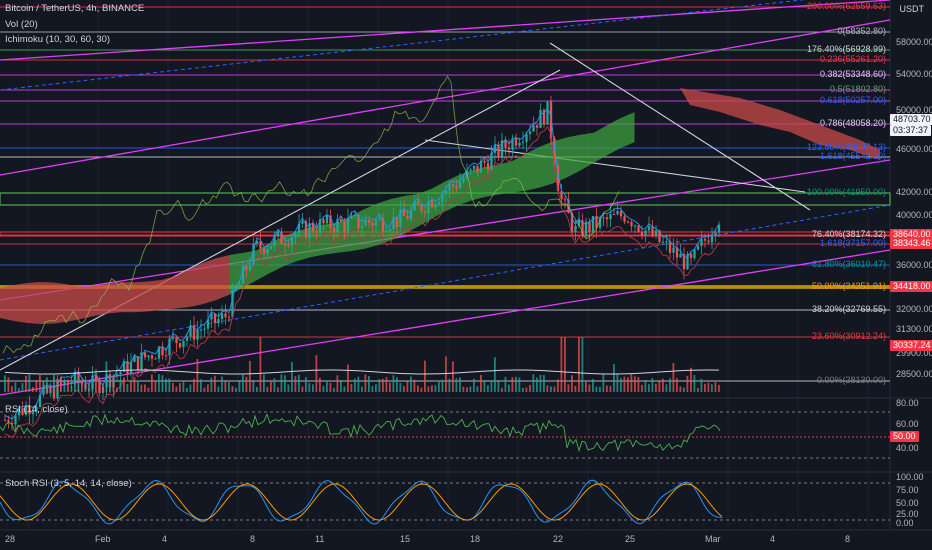 The image size is (932, 550). I want to click on rsi-axis-tick: 80.00, so click(907, 403).